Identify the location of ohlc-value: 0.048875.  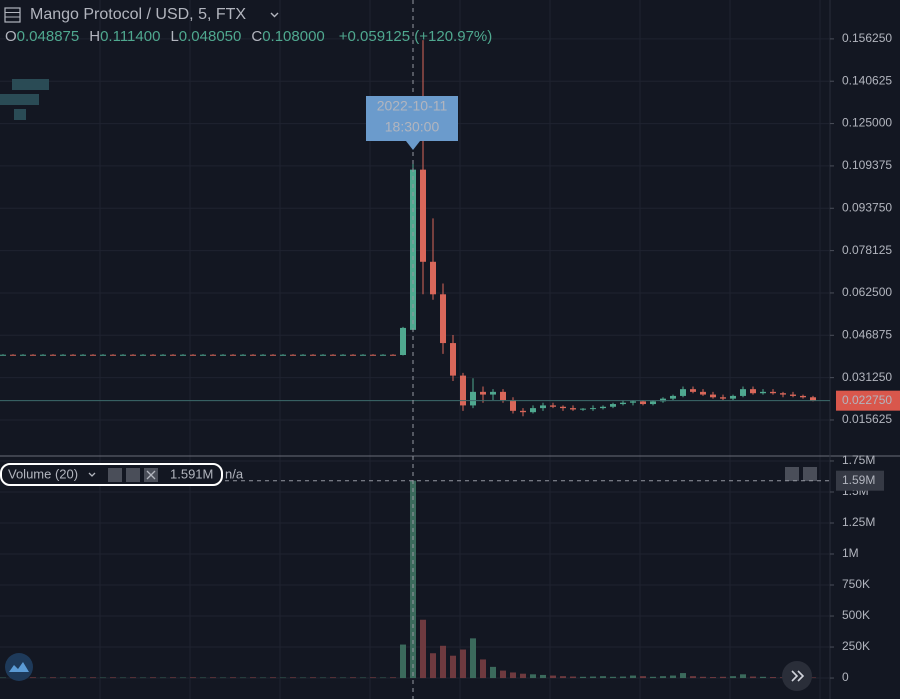
(48, 36).